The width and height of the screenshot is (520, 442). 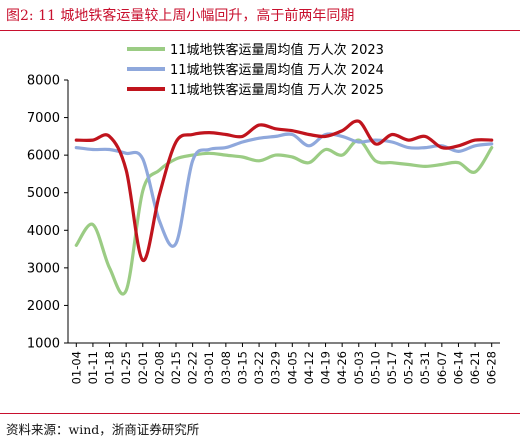 I want to click on x-tick-label: 01-25, so click(x=126, y=367).